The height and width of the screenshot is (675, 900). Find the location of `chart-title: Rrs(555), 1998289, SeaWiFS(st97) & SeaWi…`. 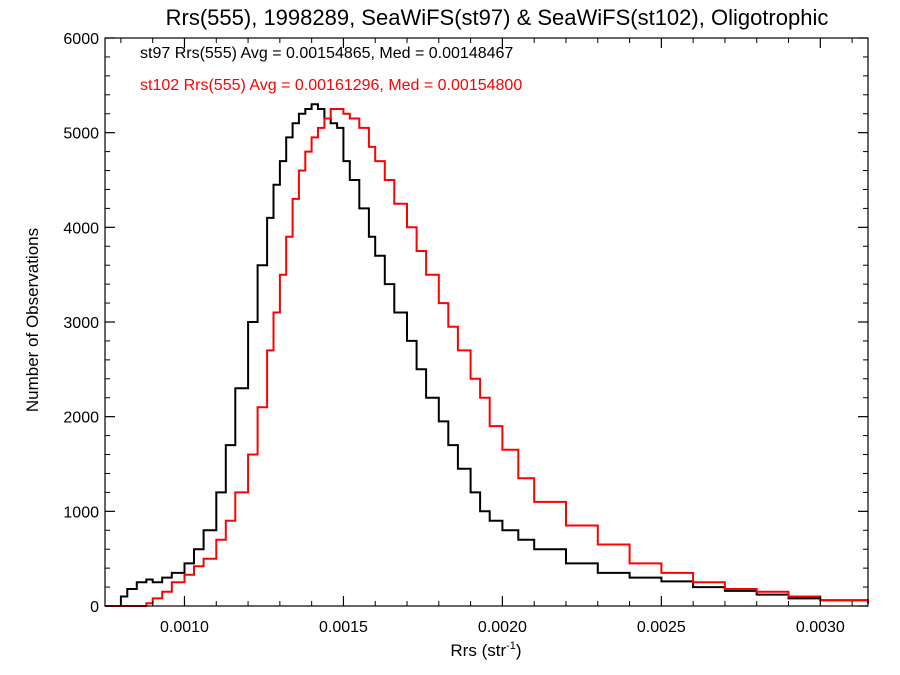

chart-title: Rrs(555), 1998289, SeaWiFS(st97) & SeaWi… is located at coordinates (497, 17).